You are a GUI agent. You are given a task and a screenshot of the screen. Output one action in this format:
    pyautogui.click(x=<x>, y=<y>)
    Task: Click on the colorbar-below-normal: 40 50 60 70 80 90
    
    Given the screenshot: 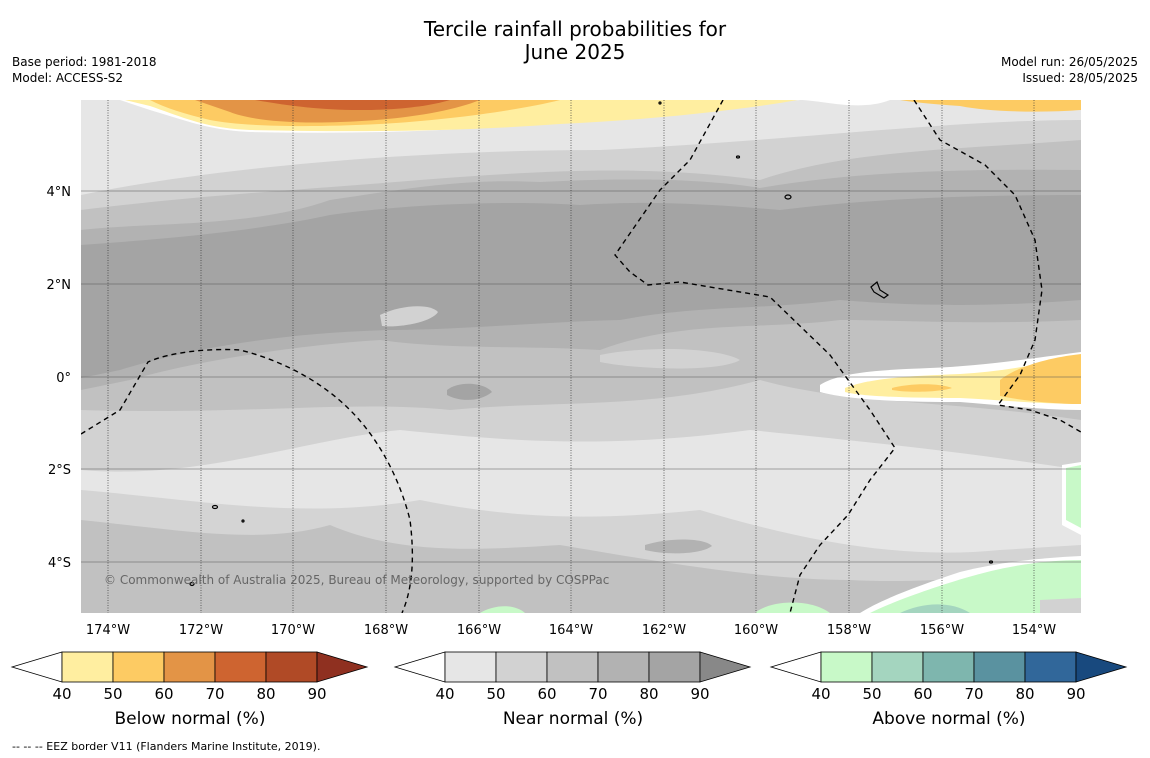 What is the action you would take?
    pyautogui.click(x=189, y=677)
    